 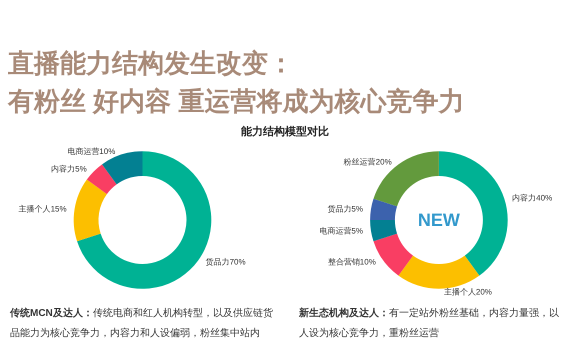 What do you see at coordinates (151, 63) in the screenshot?
I see `chart-title: 直播能力结构发生改变：` at bounding box center [151, 63].